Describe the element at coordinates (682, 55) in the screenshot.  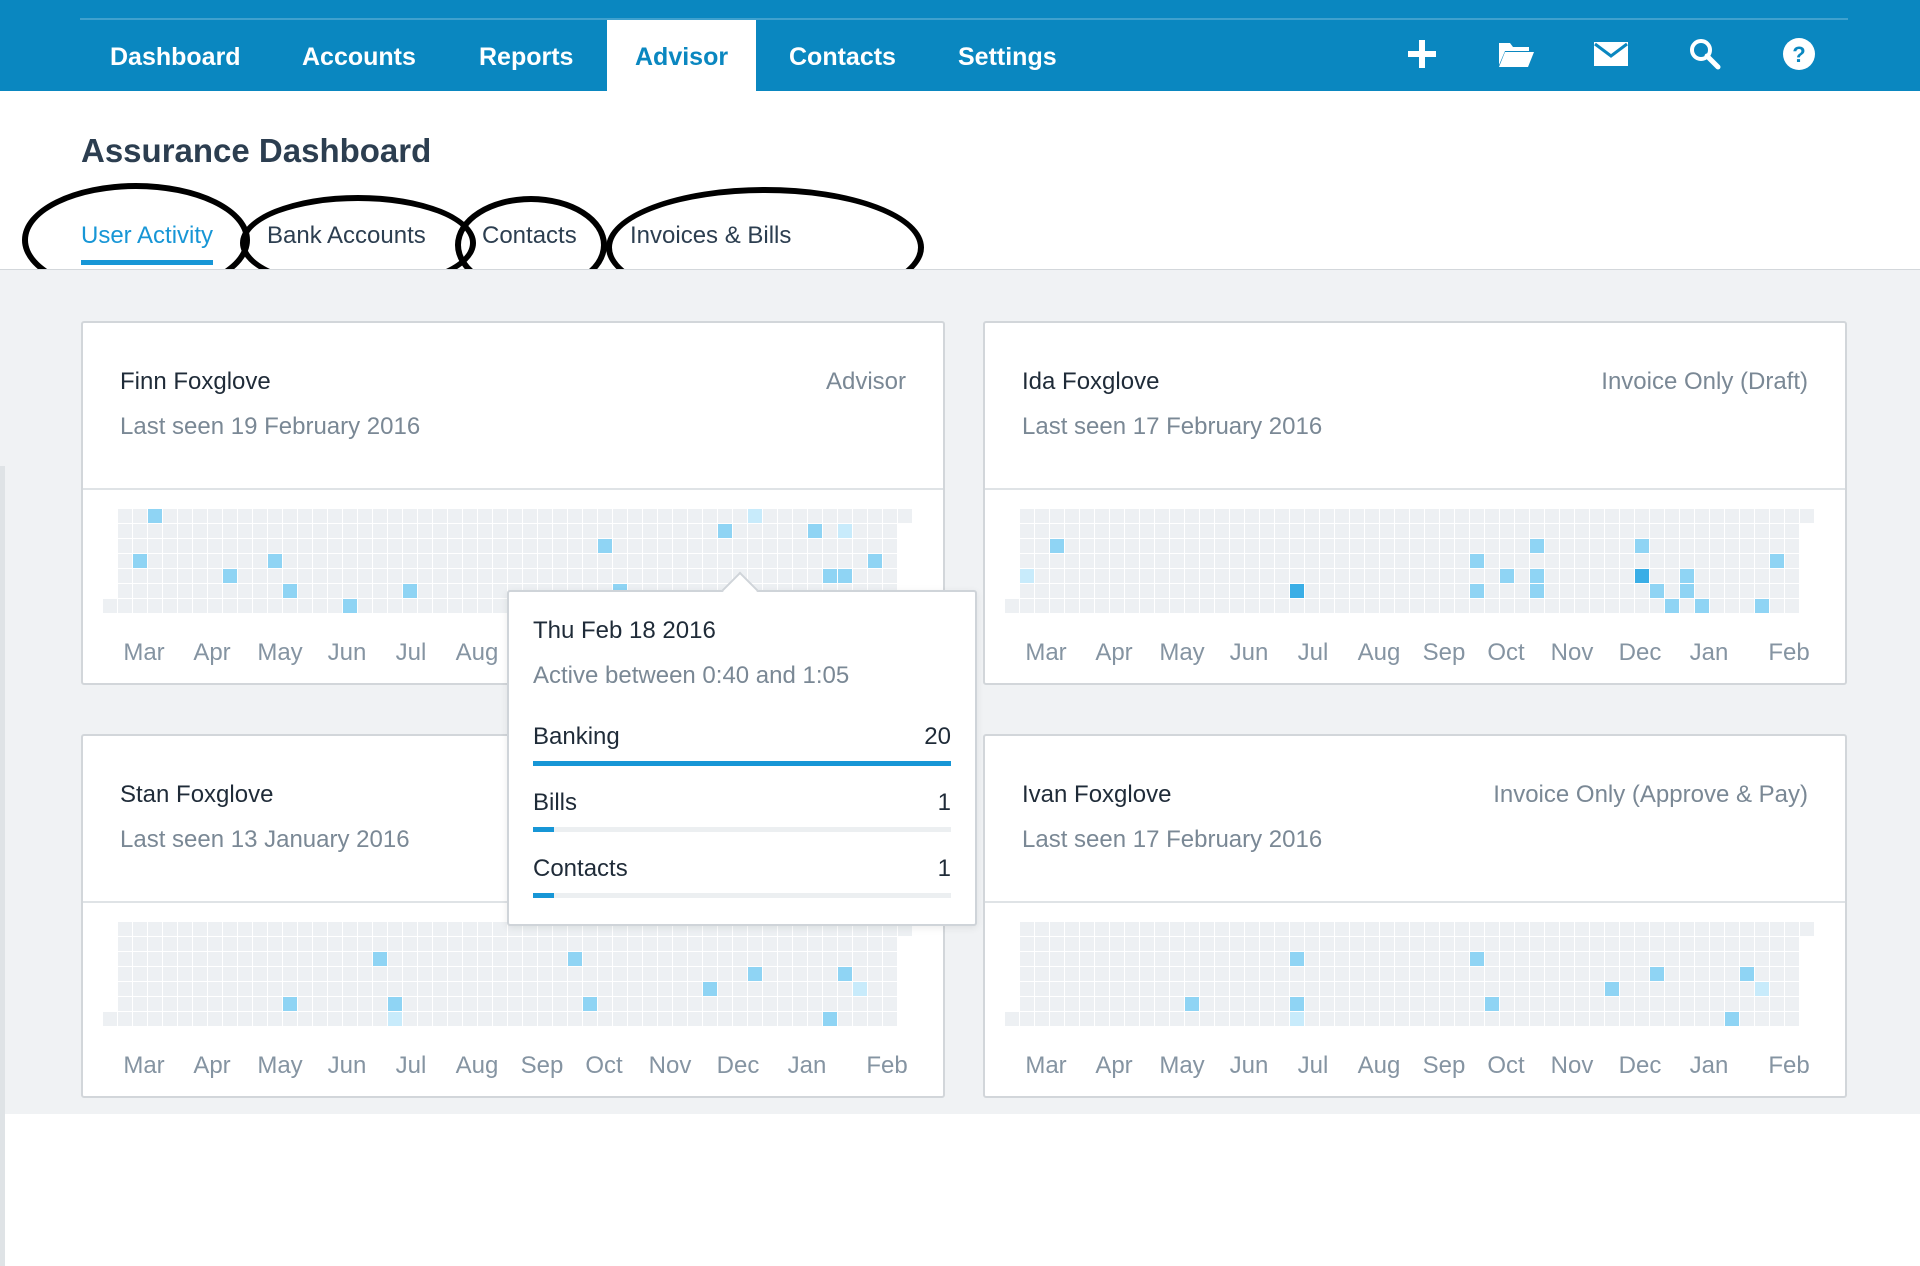
I see `nav-tab-advisor: Advisor` at that location.